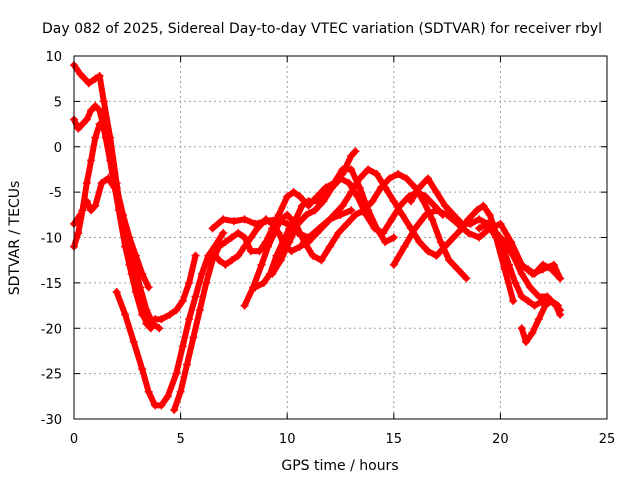 This screenshot has height=480, width=640. I want to click on y-tick-label: 0, so click(58, 148).